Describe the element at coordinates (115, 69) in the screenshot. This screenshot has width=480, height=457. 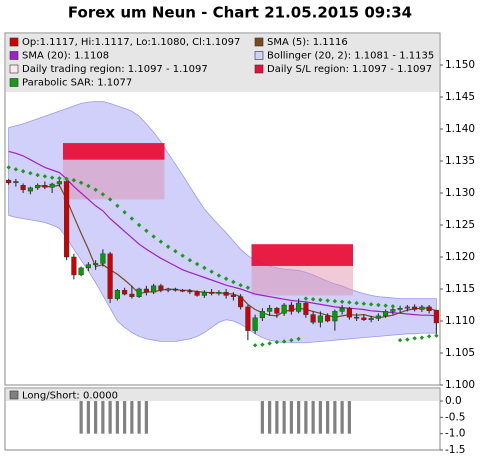
I see `legend-label: Daily trading region: 1.1097 - 1.1097` at that location.